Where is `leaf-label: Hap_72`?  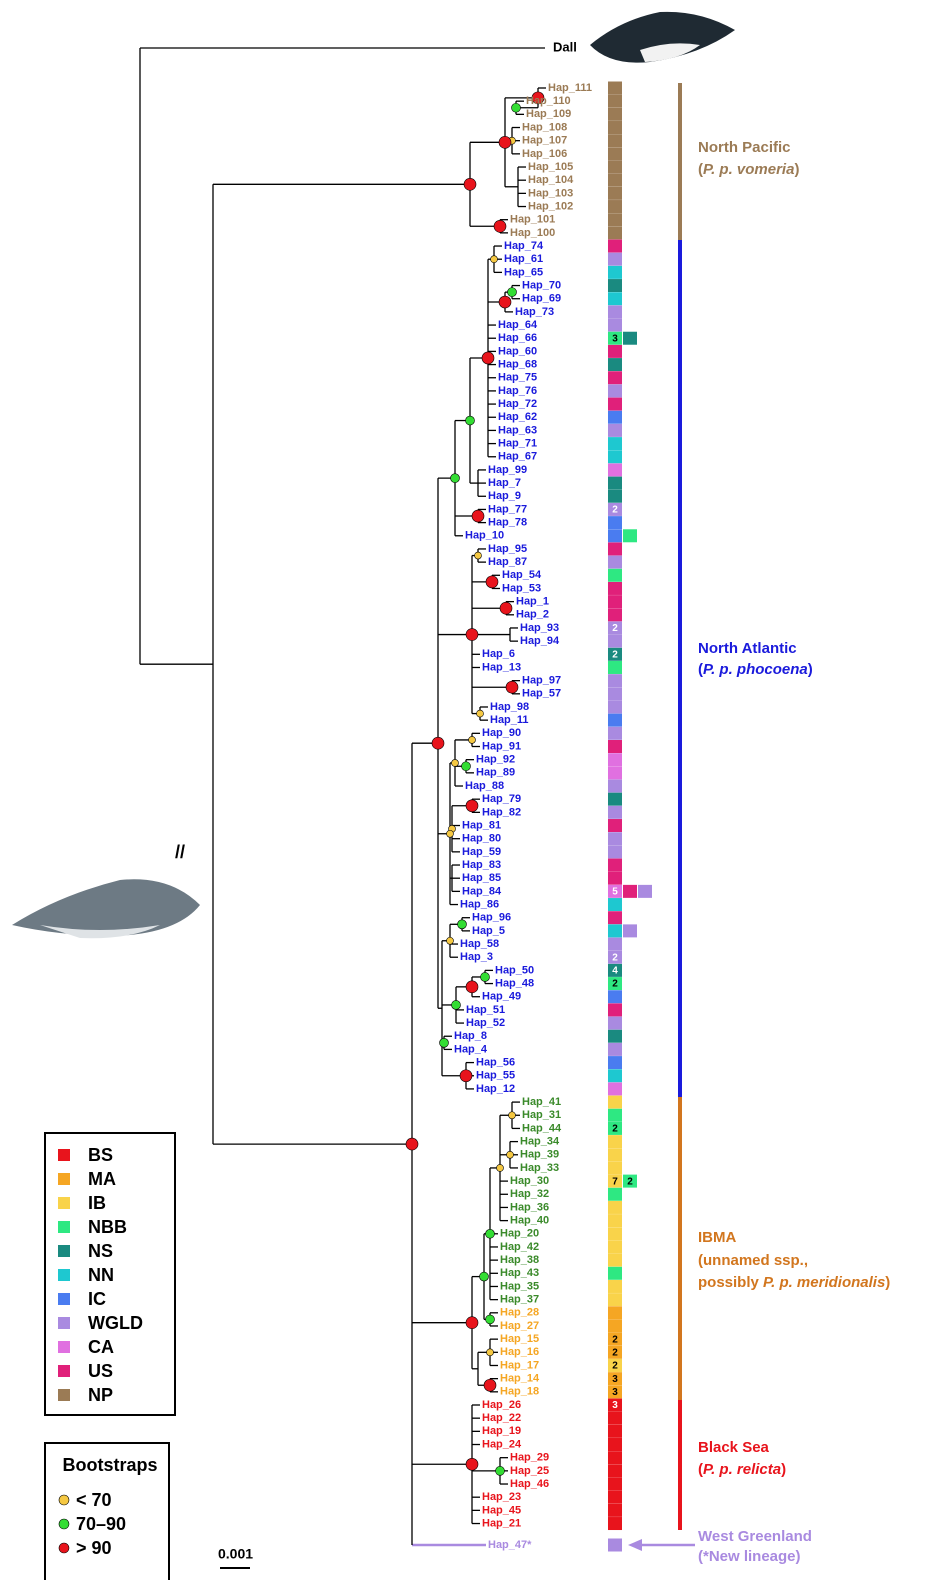
leaf-label: Hap_72 is located at coordinates (517, 404).